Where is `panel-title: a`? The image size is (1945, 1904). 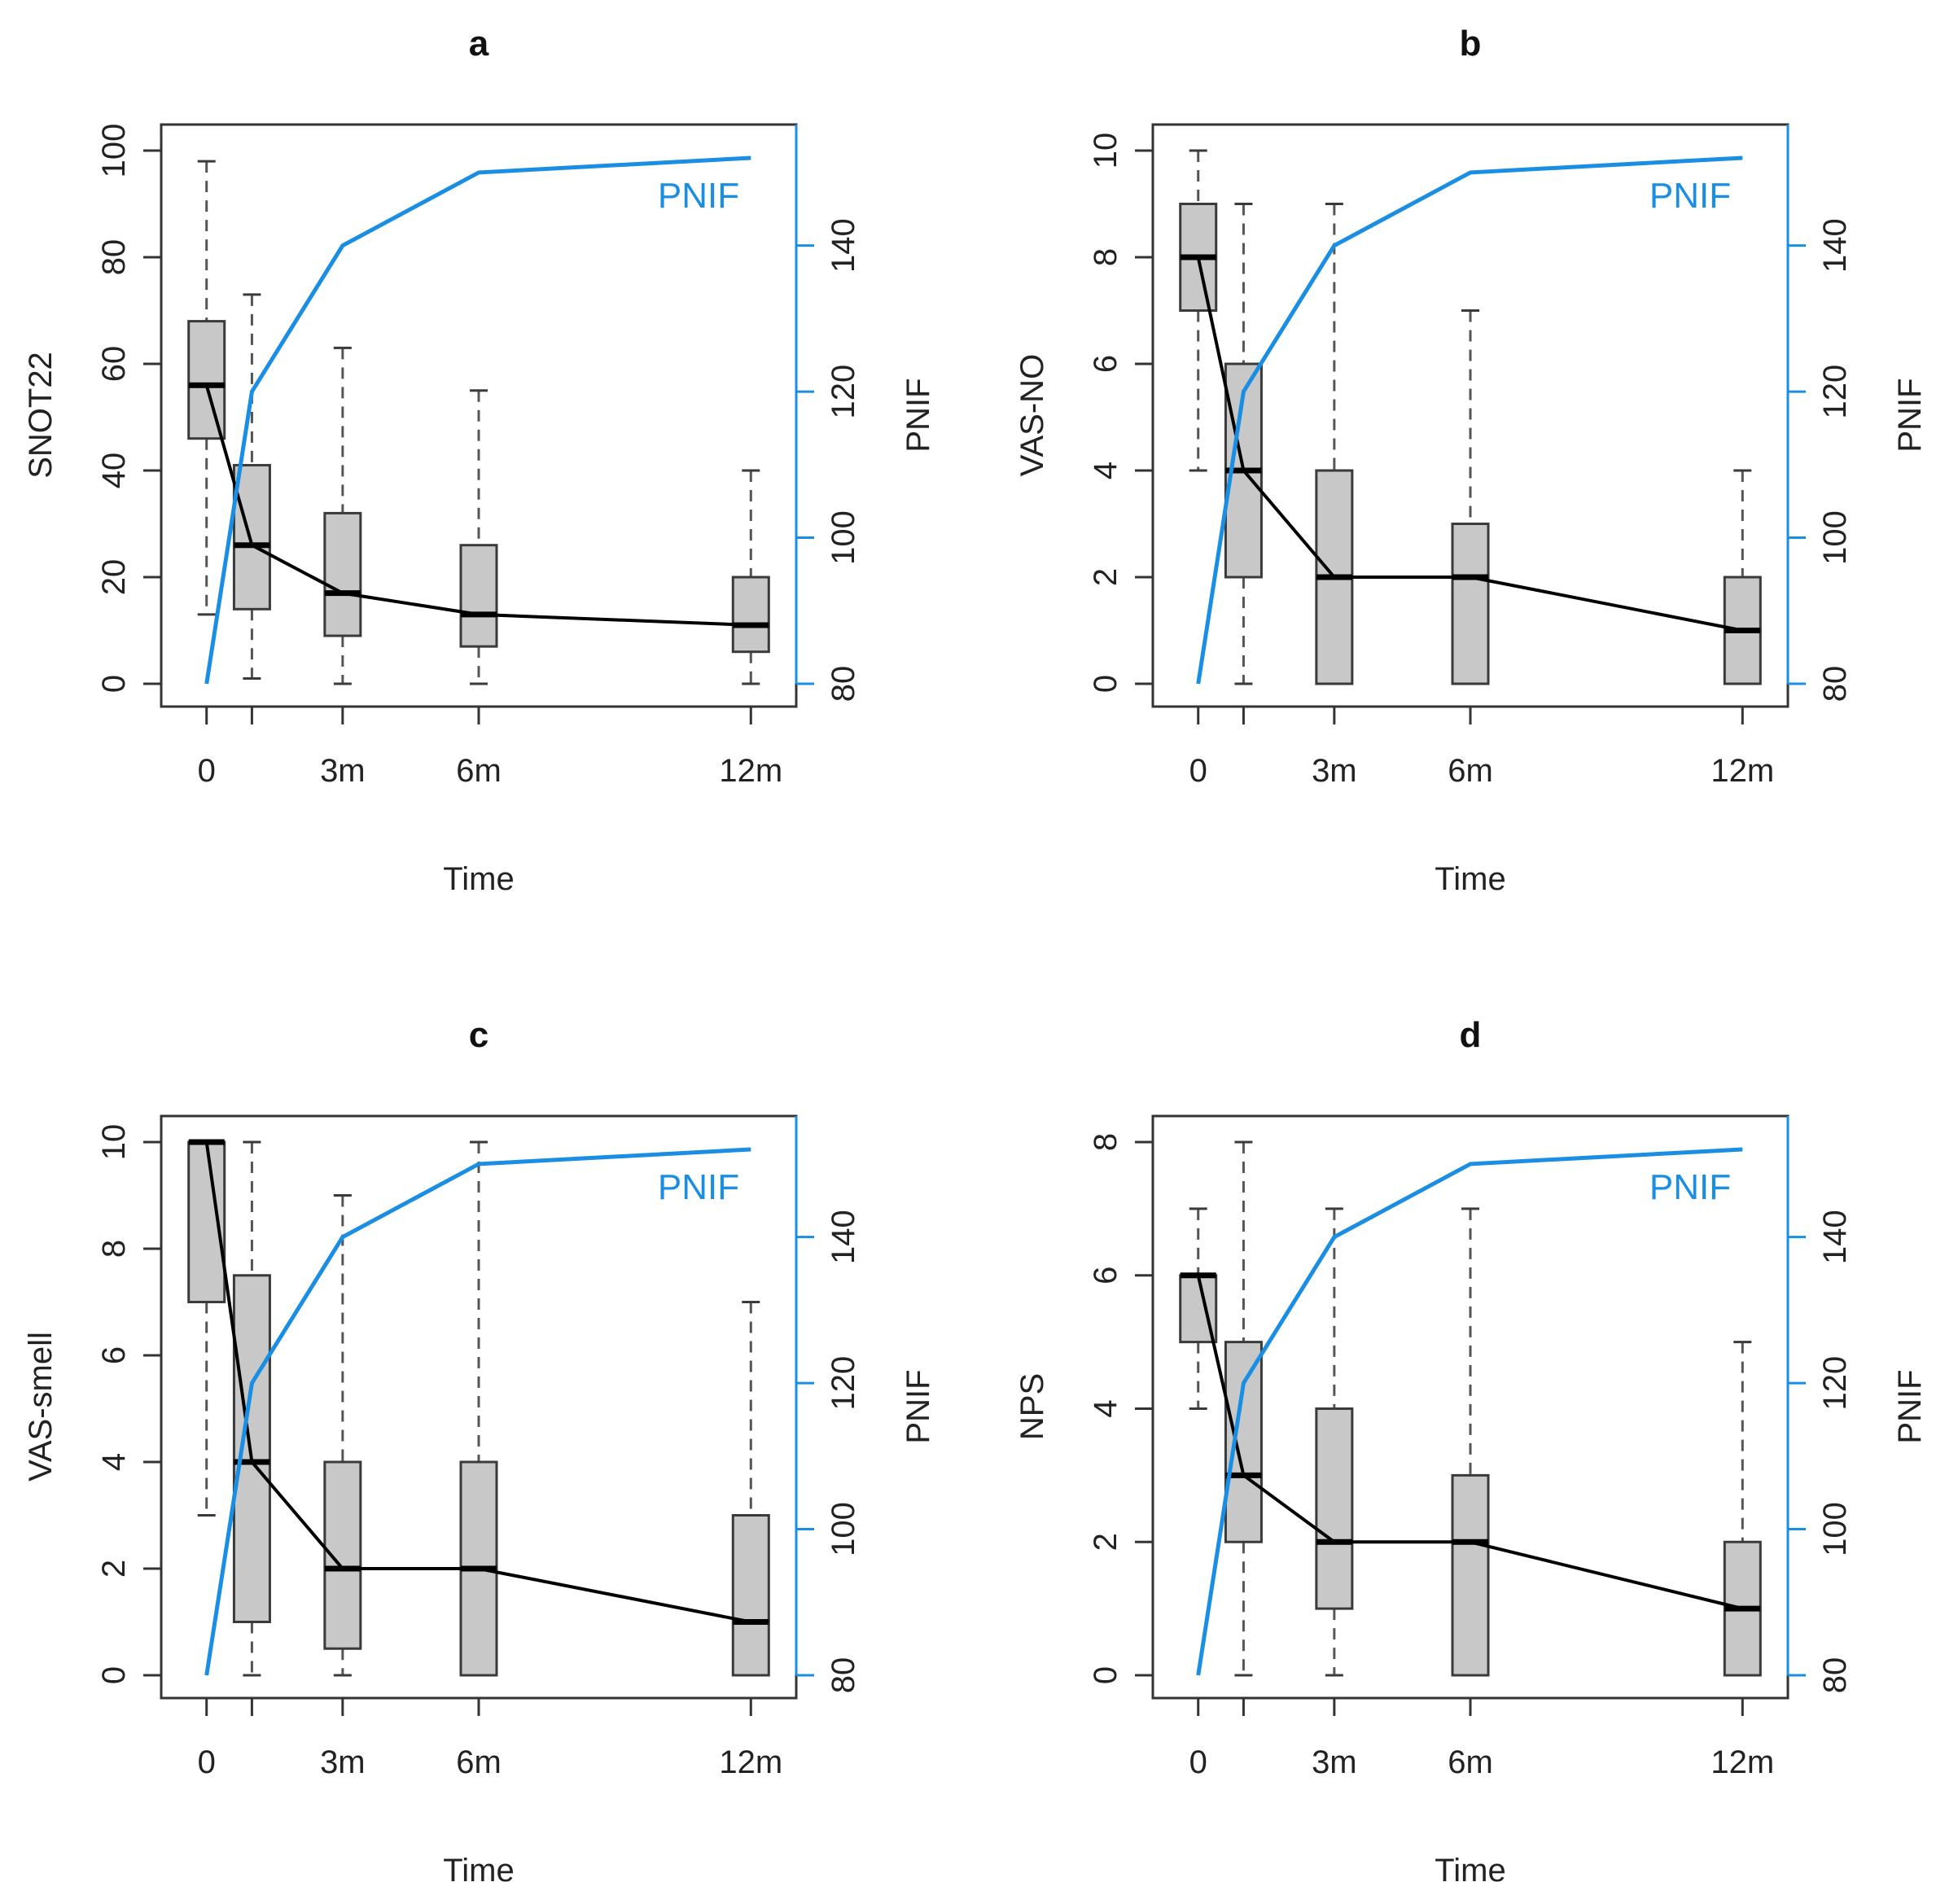
panel-title: a is located at coordinates (479, 43).